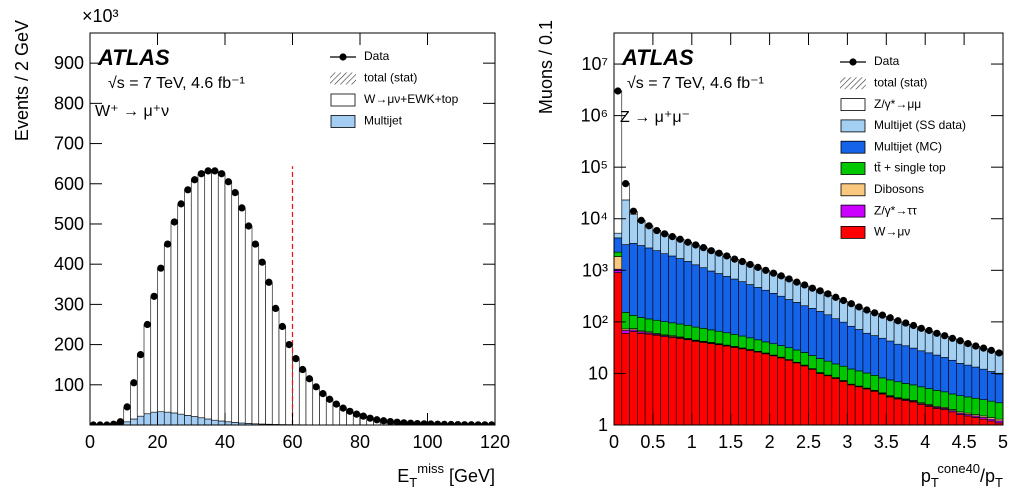 The width and height of the screenshot is (1012, 496). I want to click on x-axis-label: pTcone40/pT, so click(962, 475).